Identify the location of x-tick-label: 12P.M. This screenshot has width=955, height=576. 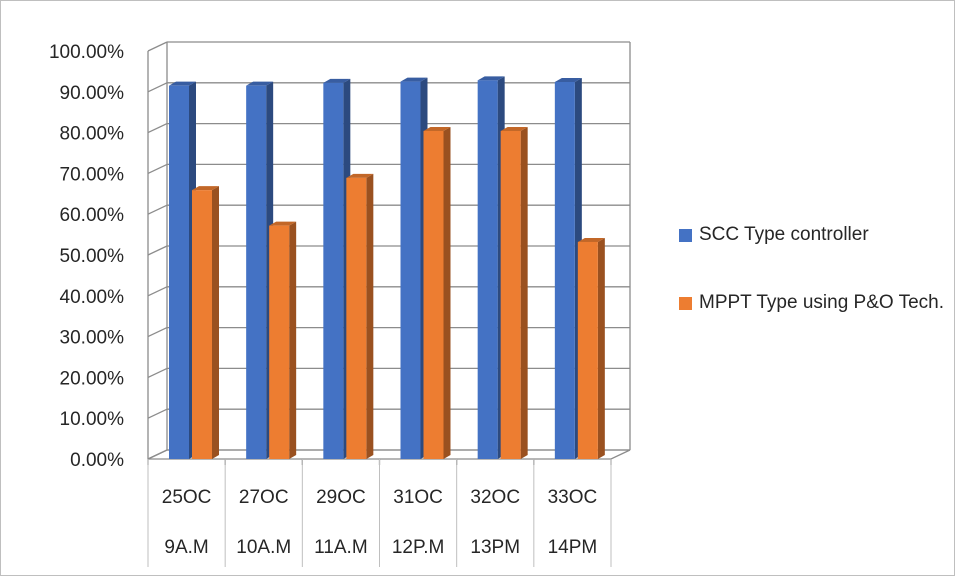
(418, 547).